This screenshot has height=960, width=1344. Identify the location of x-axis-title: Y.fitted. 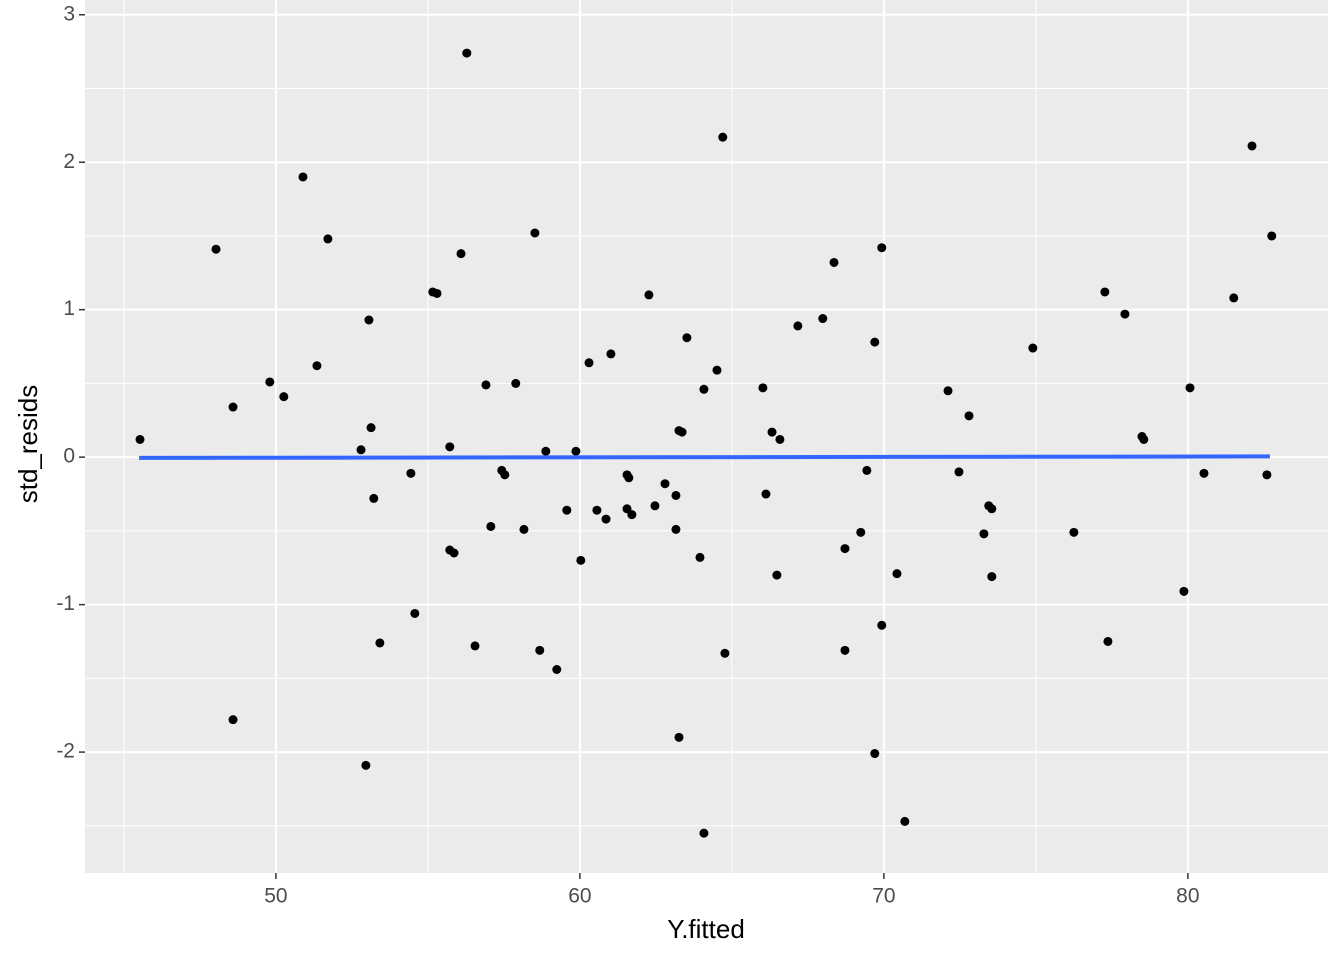
(706, 929).